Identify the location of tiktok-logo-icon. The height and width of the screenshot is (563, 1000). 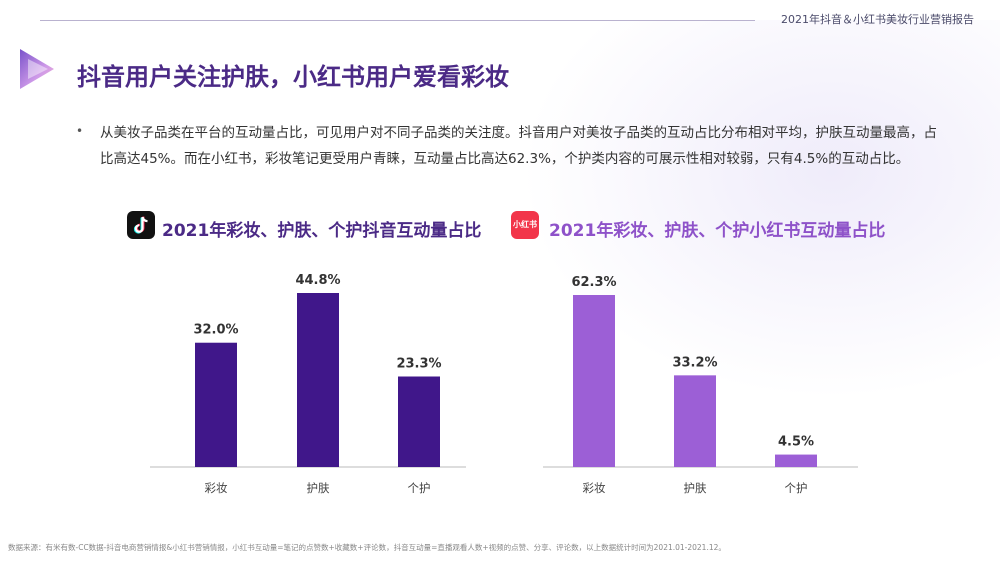
(141, 225).